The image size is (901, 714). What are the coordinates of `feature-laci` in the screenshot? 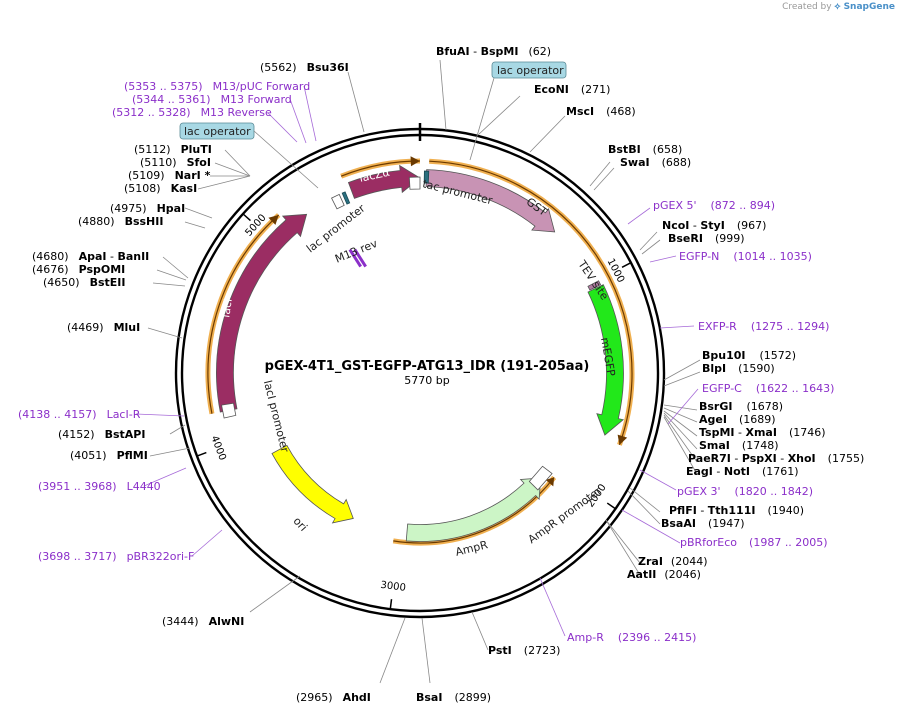 It's located at (262, 313).